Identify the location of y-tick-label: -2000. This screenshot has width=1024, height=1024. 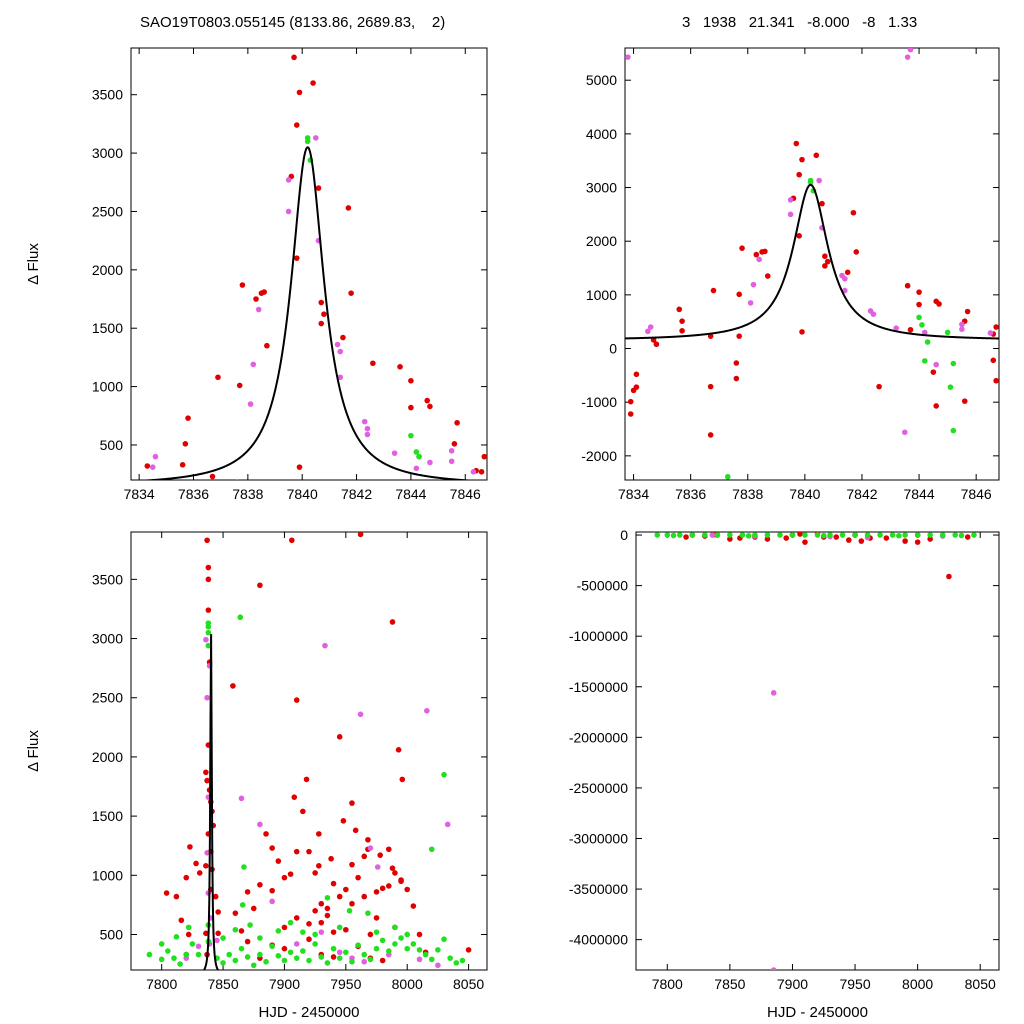
(599, 456).